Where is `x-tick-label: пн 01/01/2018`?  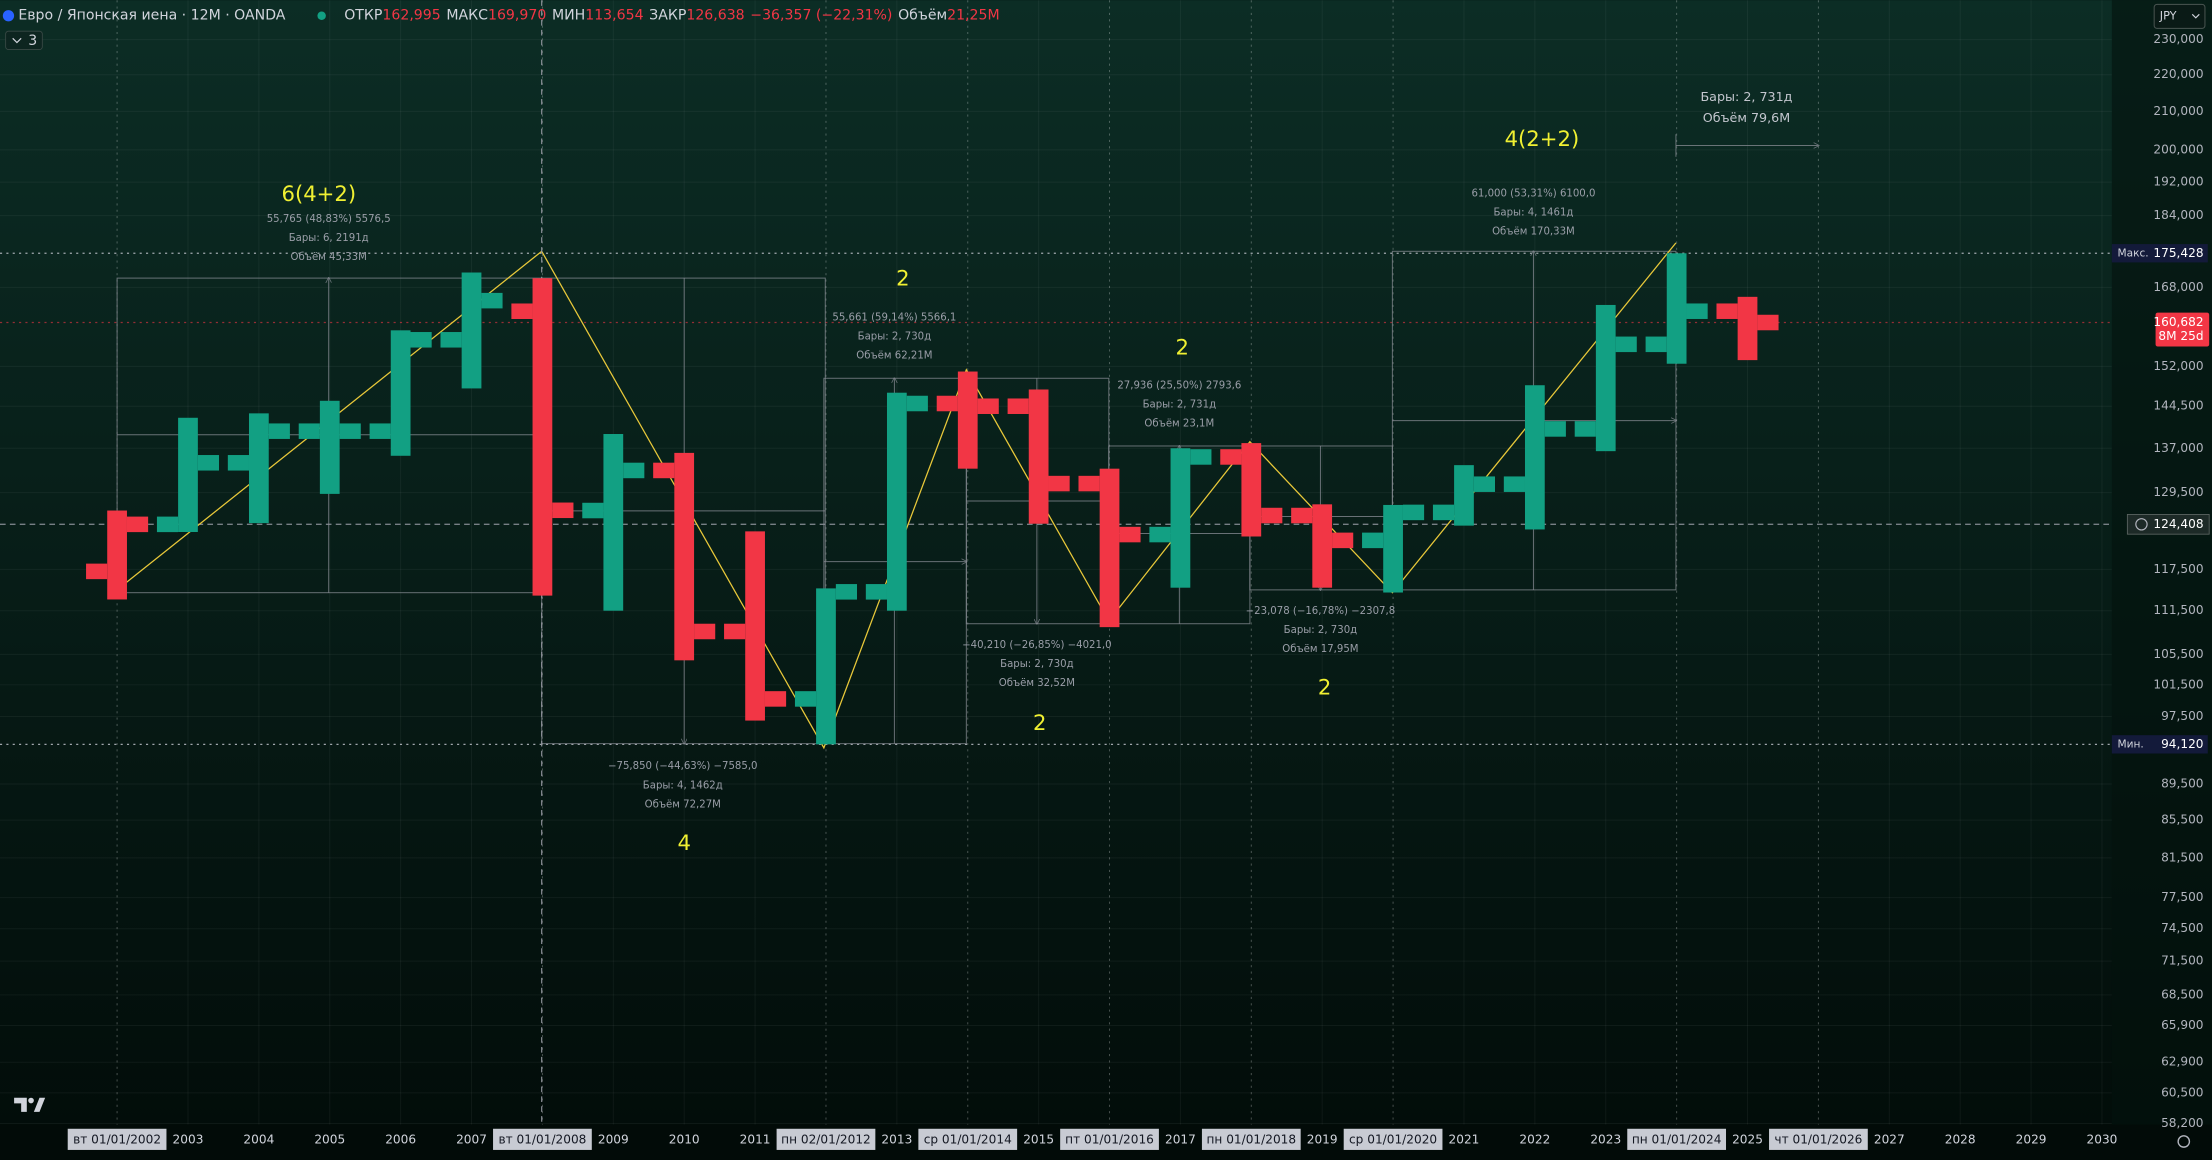
x-tick-label: пн 01/01/2018 is located at coordinates (1252, 1140).